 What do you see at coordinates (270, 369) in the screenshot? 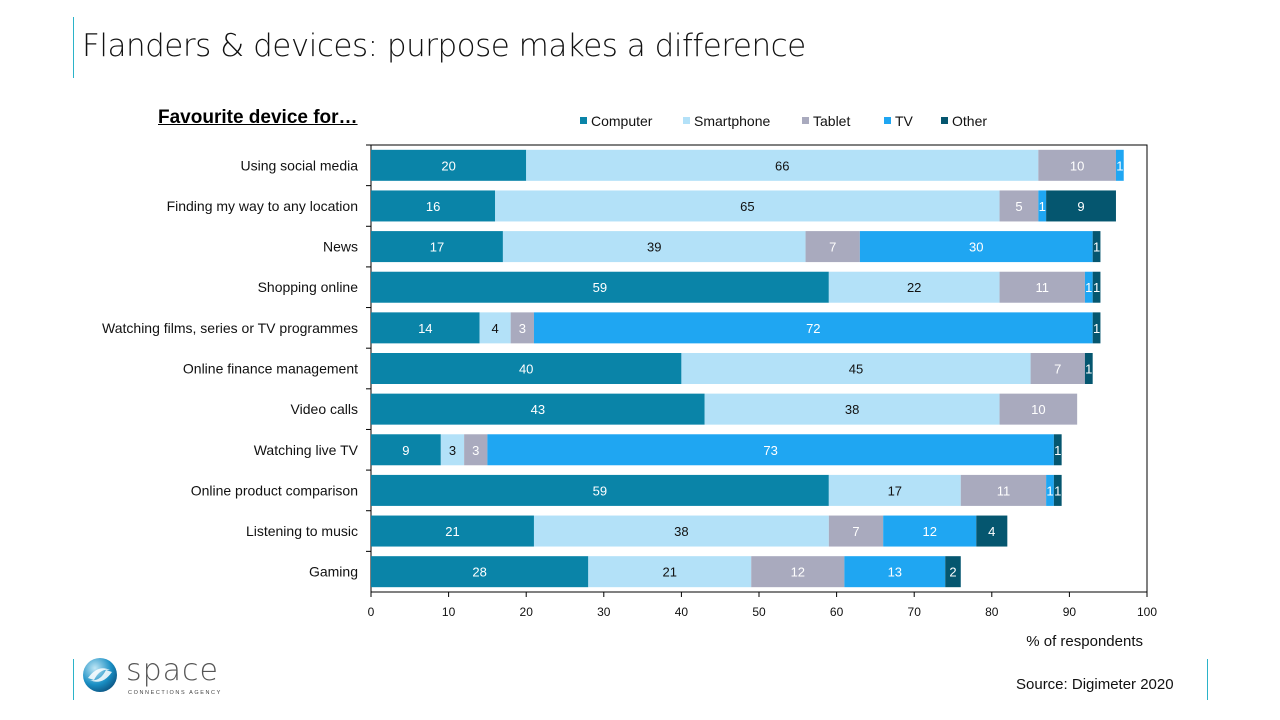
I see `category-label: Online finance management` at bounding box center [270, 369].